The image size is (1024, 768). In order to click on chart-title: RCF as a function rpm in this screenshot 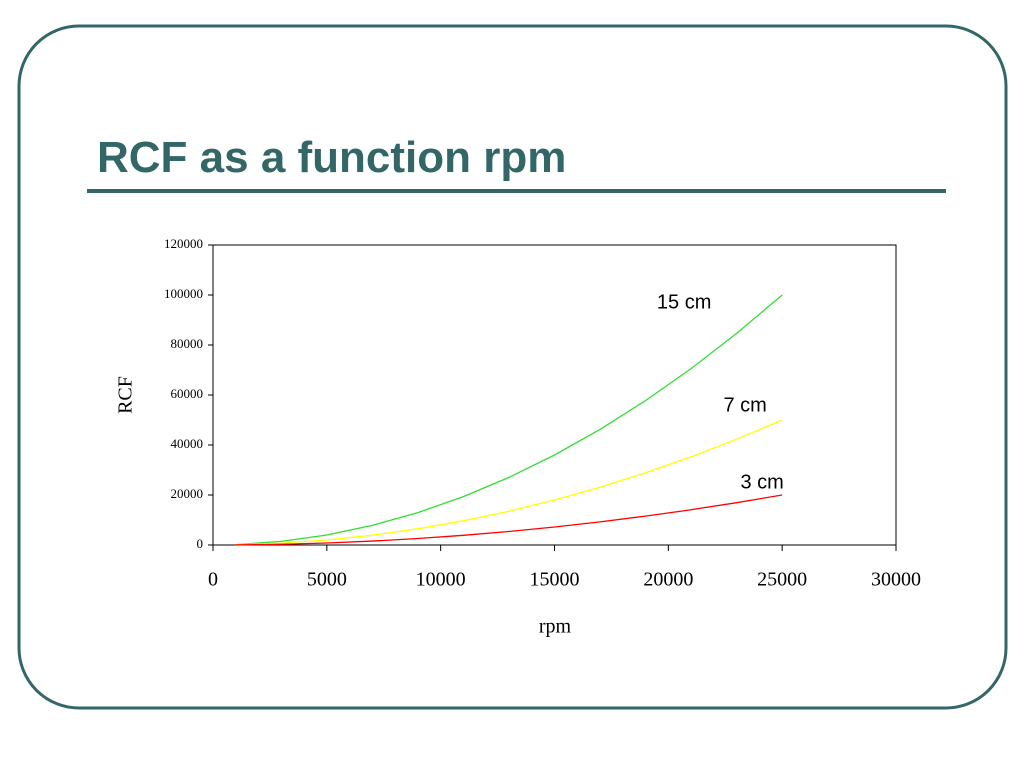, I will do `click(331, 157)`.